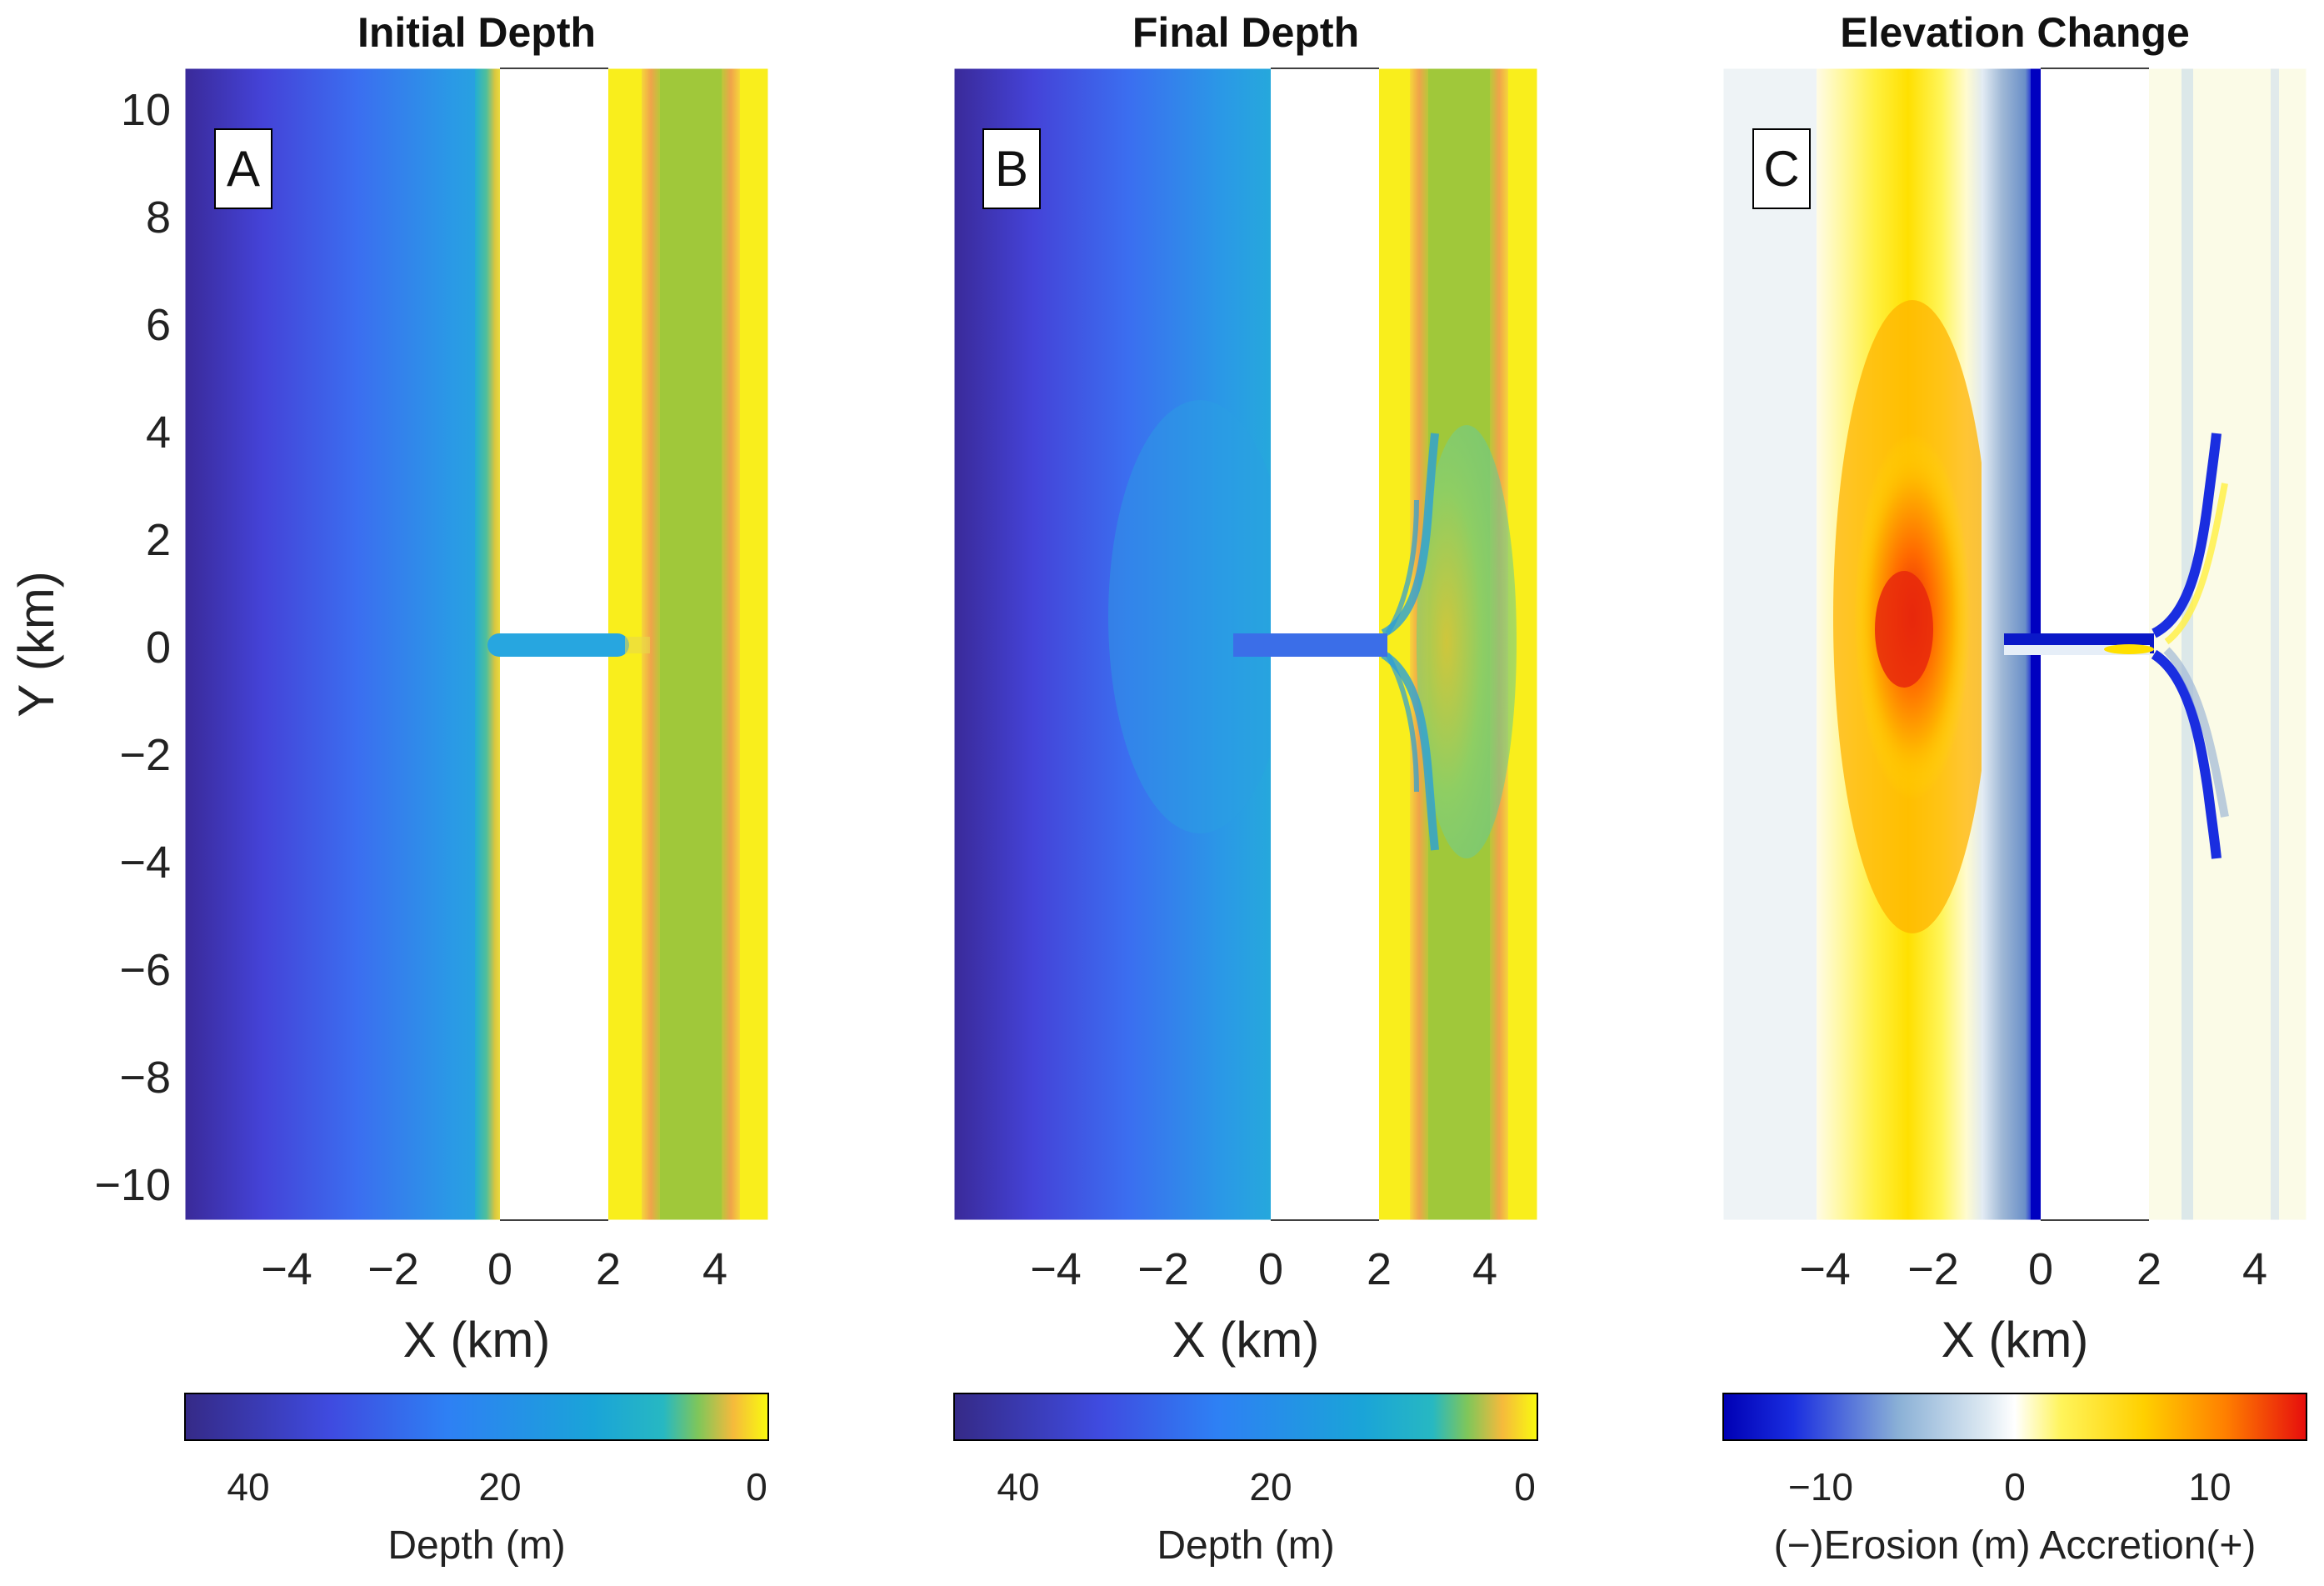  I want to click on panel-b-ebb-plume, so click(1200, 616).